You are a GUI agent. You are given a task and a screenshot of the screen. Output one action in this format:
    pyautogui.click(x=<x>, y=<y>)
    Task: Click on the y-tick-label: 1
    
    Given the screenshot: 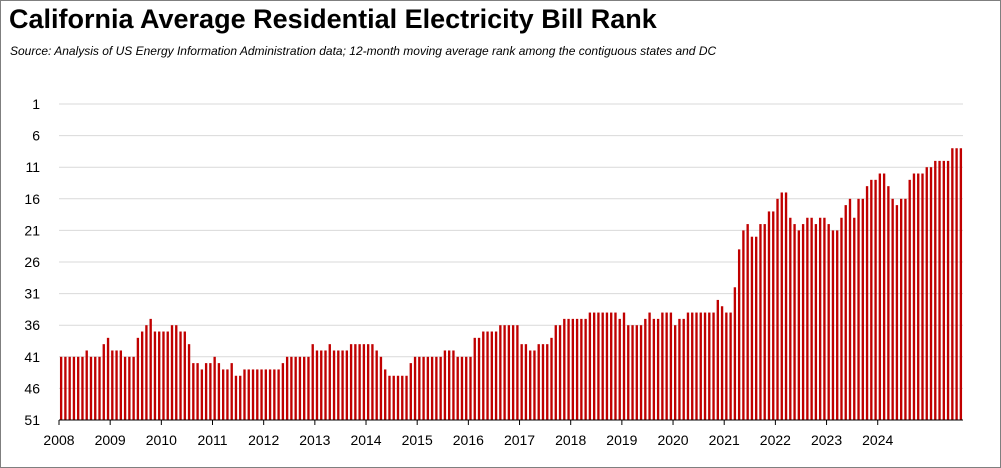 What is the action you would take?
    pyautogui.click(x=36, y=104)
    